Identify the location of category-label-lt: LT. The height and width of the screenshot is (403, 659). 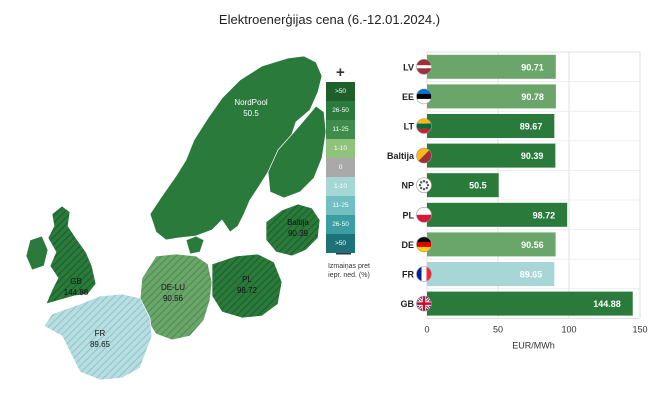
(409, 127).